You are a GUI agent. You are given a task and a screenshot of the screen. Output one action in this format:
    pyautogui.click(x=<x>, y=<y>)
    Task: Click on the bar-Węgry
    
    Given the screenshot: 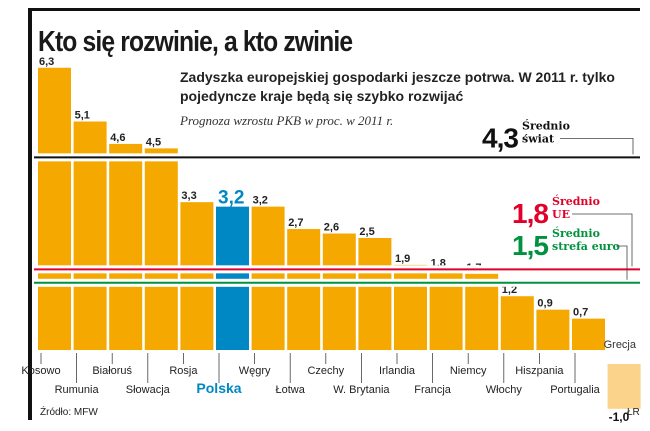 What is the action you would take?
    pyautogui.click(x=268, y=278)
    